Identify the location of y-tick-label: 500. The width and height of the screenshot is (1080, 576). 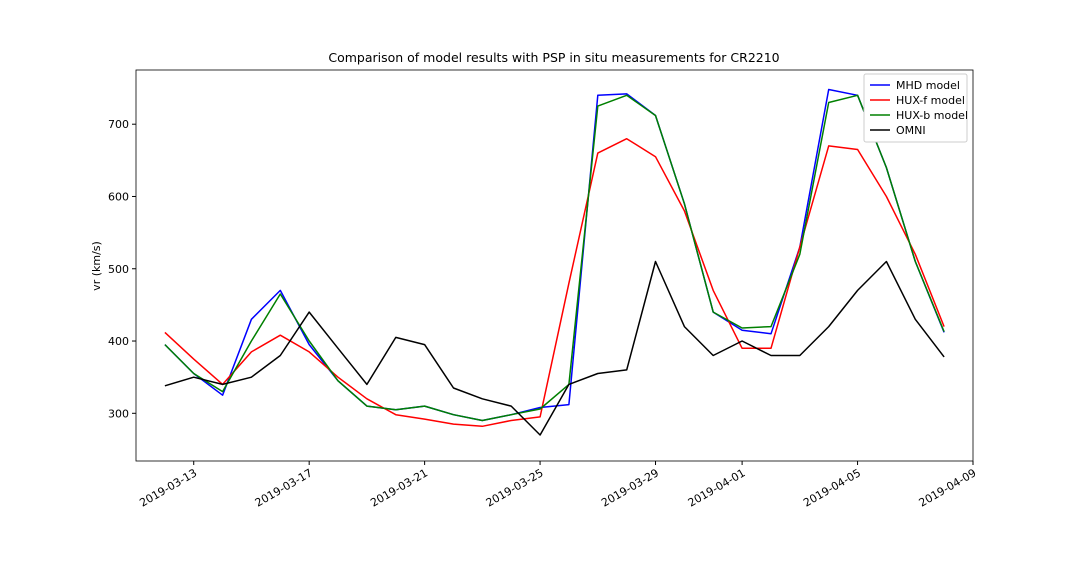
(118, 269).